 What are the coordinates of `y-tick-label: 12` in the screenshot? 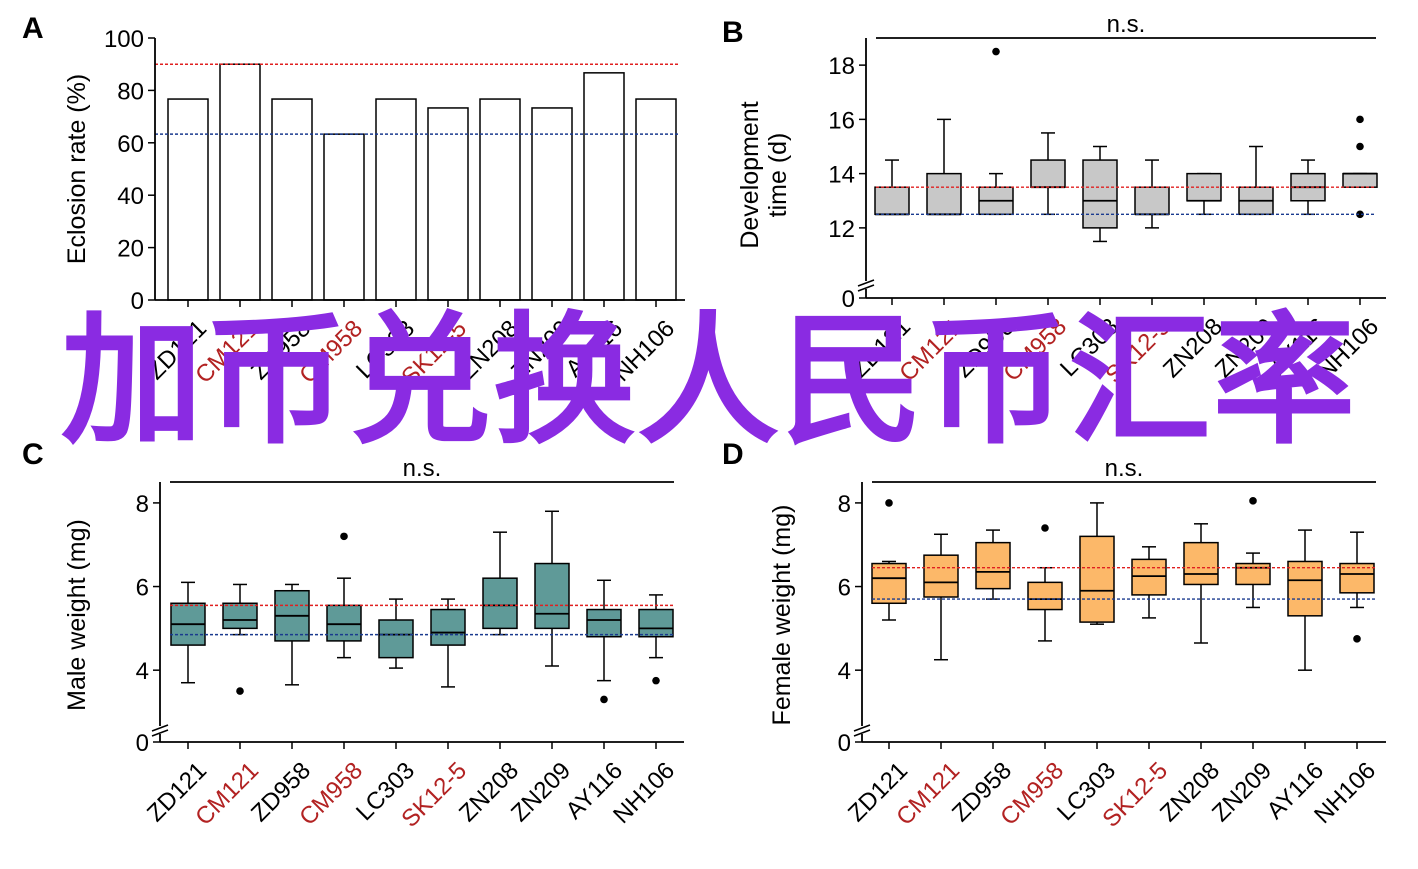 It's located at (841, 229).